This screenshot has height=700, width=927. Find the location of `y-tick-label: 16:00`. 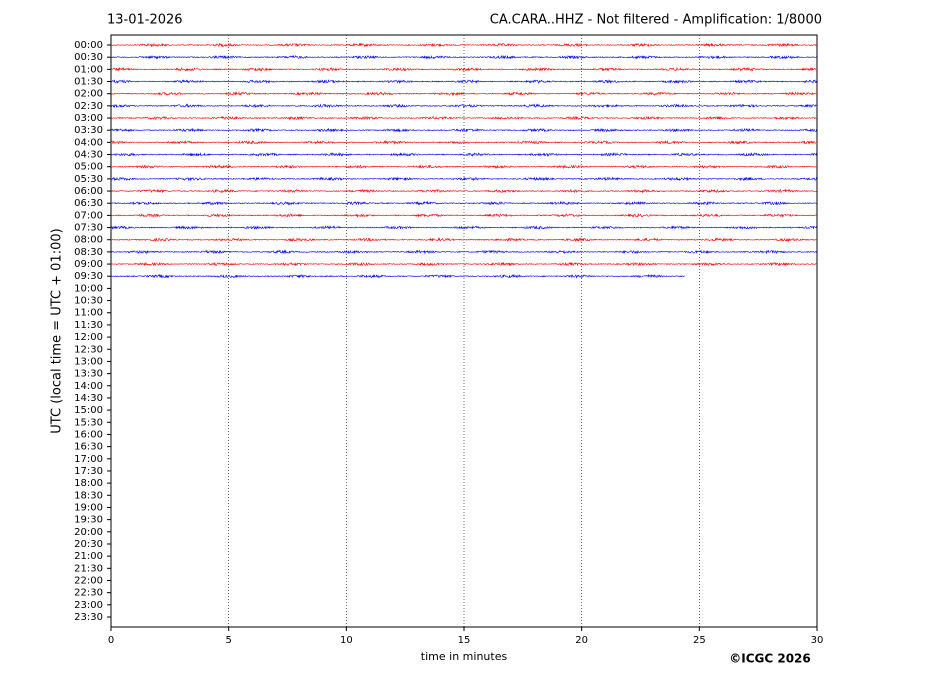

y-tick-label: 16:00 is located at coordinates (88, 434).